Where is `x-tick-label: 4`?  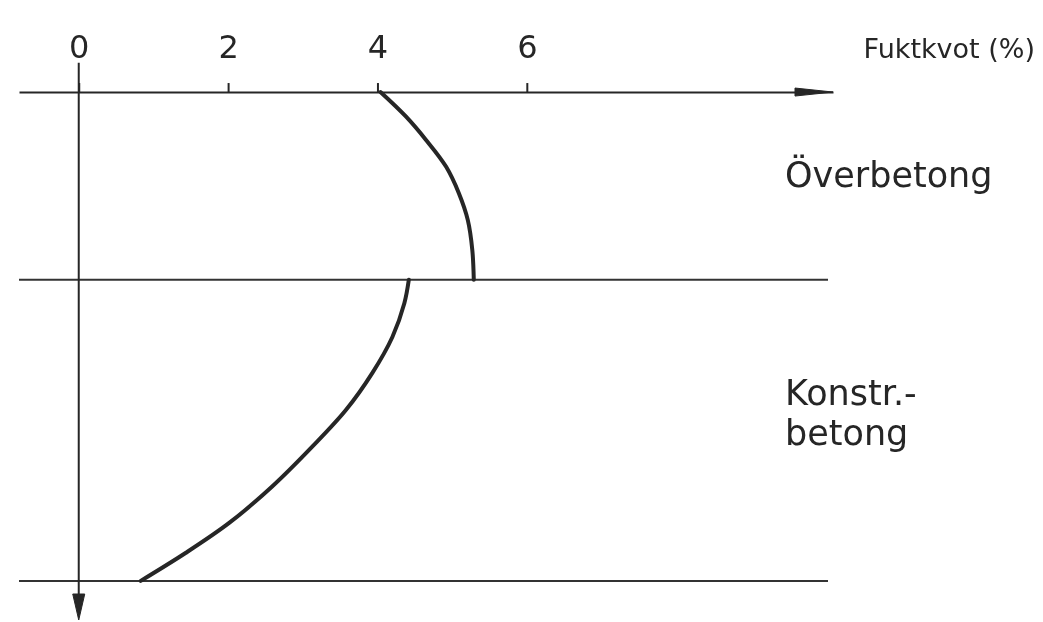
x-tick-label: 4 is located at coordinates (378, 47).